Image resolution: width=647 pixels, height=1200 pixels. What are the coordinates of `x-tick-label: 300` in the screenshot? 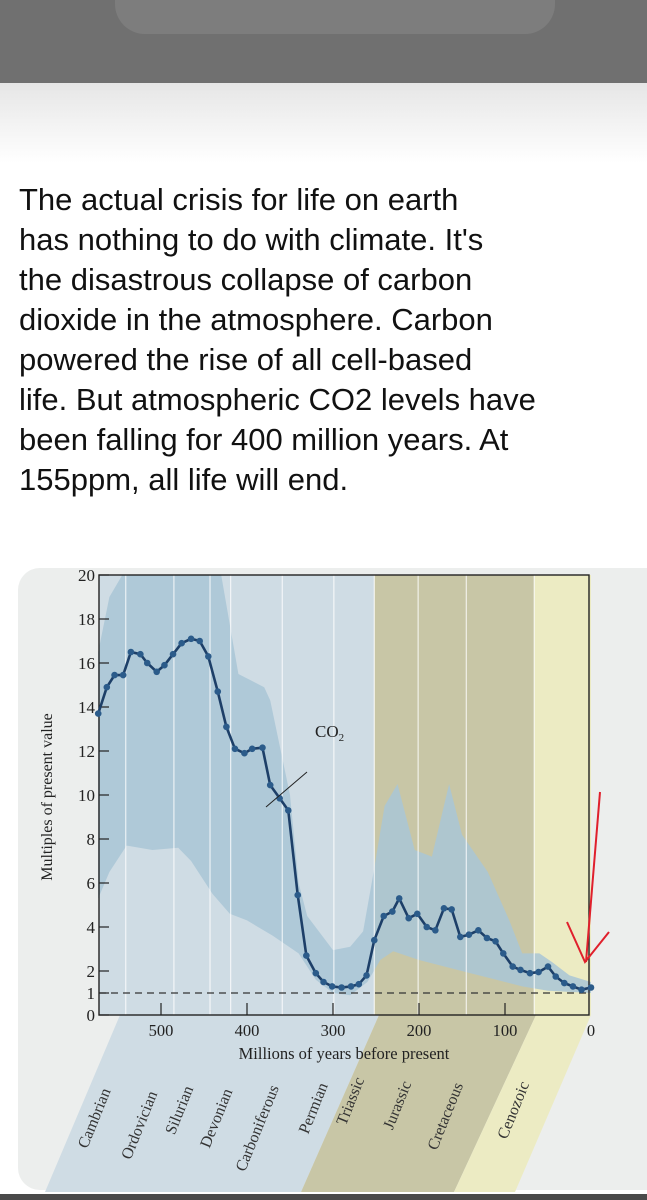 It's located at (333, 1030).